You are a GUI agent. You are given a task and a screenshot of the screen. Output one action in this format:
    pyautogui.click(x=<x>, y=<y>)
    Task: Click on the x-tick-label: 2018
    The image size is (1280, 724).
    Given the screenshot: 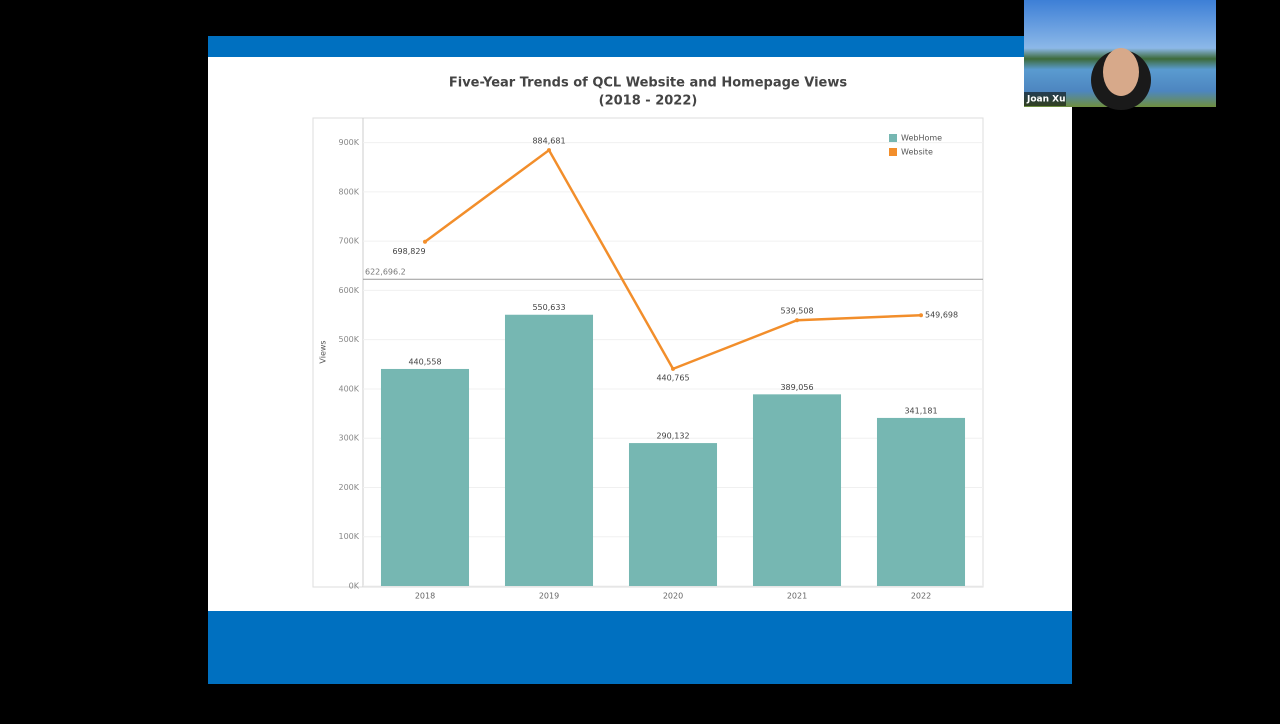 What is the action you would take?
    pyautogui.click(x=425, y=596)
    